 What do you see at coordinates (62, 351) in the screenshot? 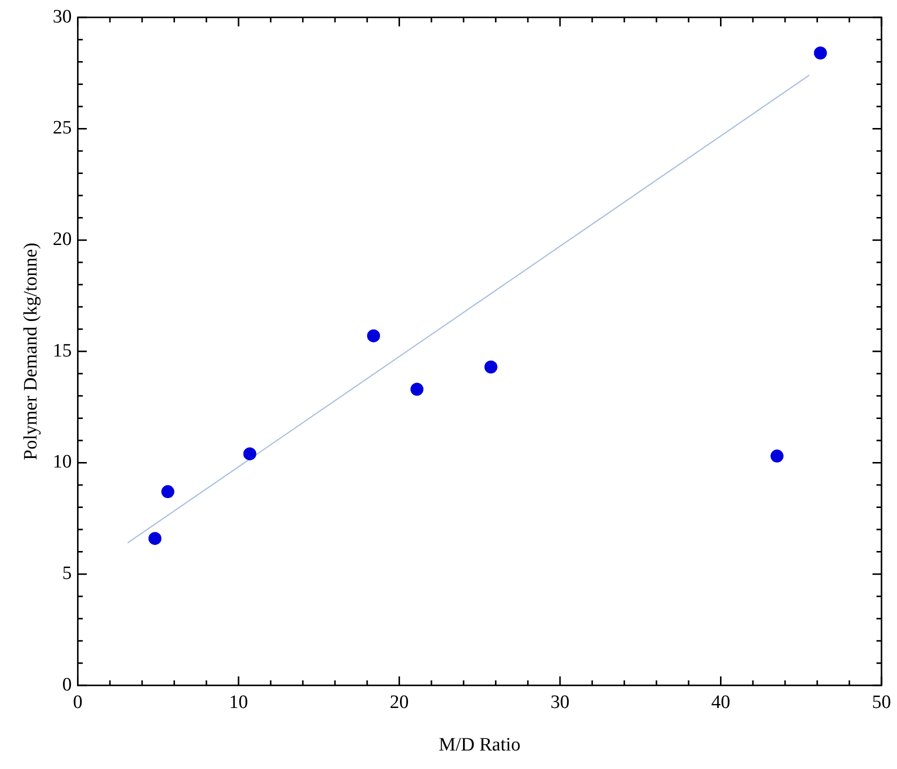
I see `y-tick-label: 15` at bounding box center [62, 351].